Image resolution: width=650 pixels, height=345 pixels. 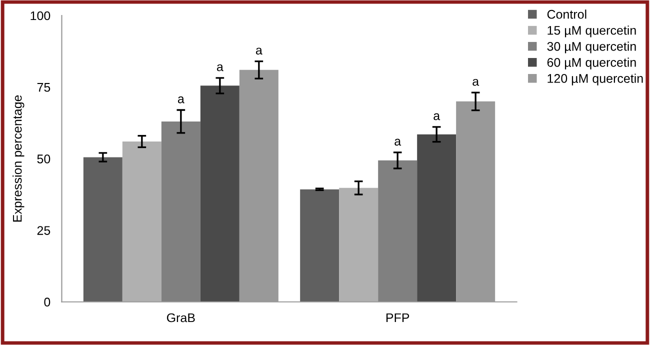 What do you see at coordinates (40, 15) in the screenshot?
I see `y-tick-label: 100` at bounding box center [40, 15].